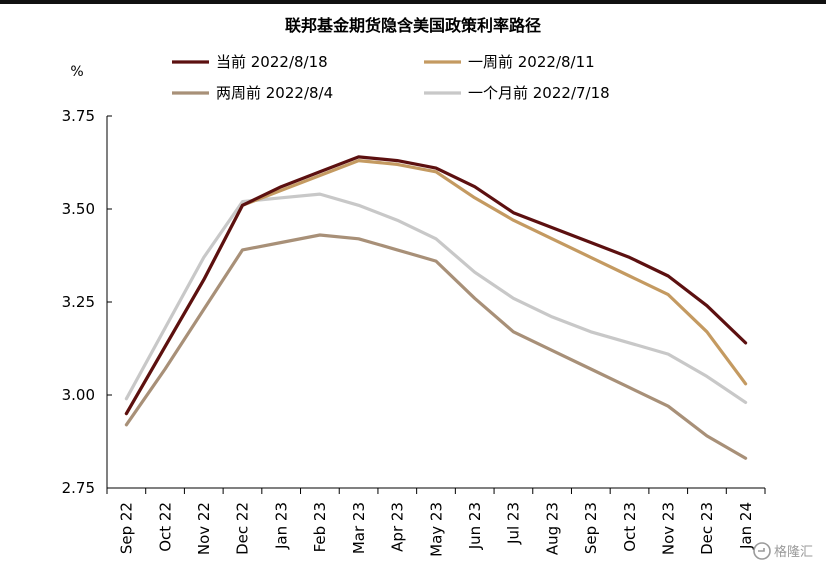 Image resolution: width=826 pixels, height=570 pixels. I want to click on y-tick-label: 3.50, so click(78, 209).